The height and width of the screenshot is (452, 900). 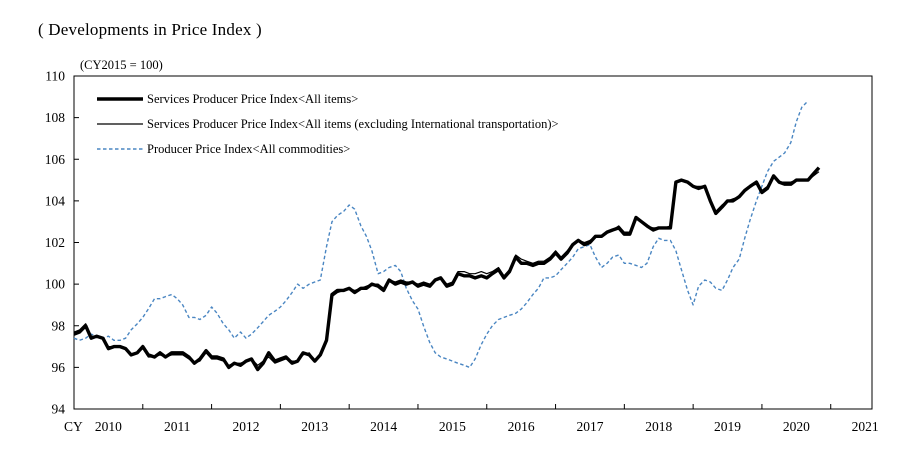 I want to click on x-tick-label: 2019, so click(x=727, y=426).